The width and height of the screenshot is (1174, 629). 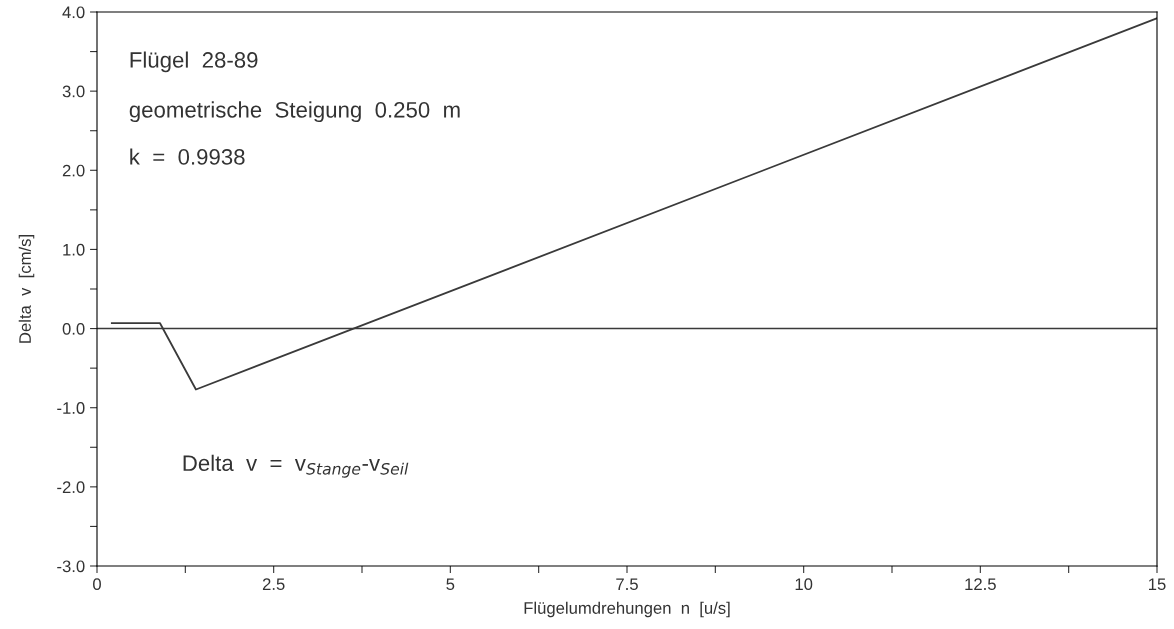 I want to click on annotation: Flügel 28-89, so click(x=194, y=62).